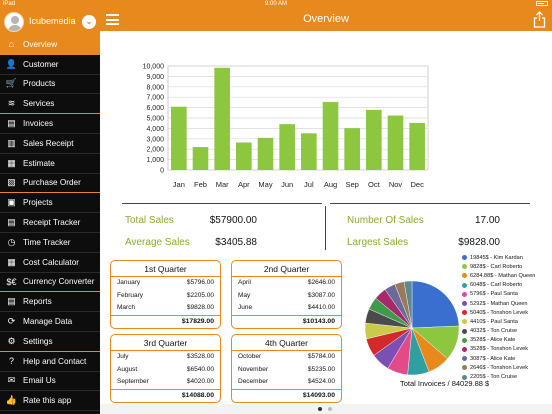 The width and height of the screenshot is (552, 414). Describe the element at coordinates (309, 184) in the screenshot. I see `x-tick-label: Jul` at that location.